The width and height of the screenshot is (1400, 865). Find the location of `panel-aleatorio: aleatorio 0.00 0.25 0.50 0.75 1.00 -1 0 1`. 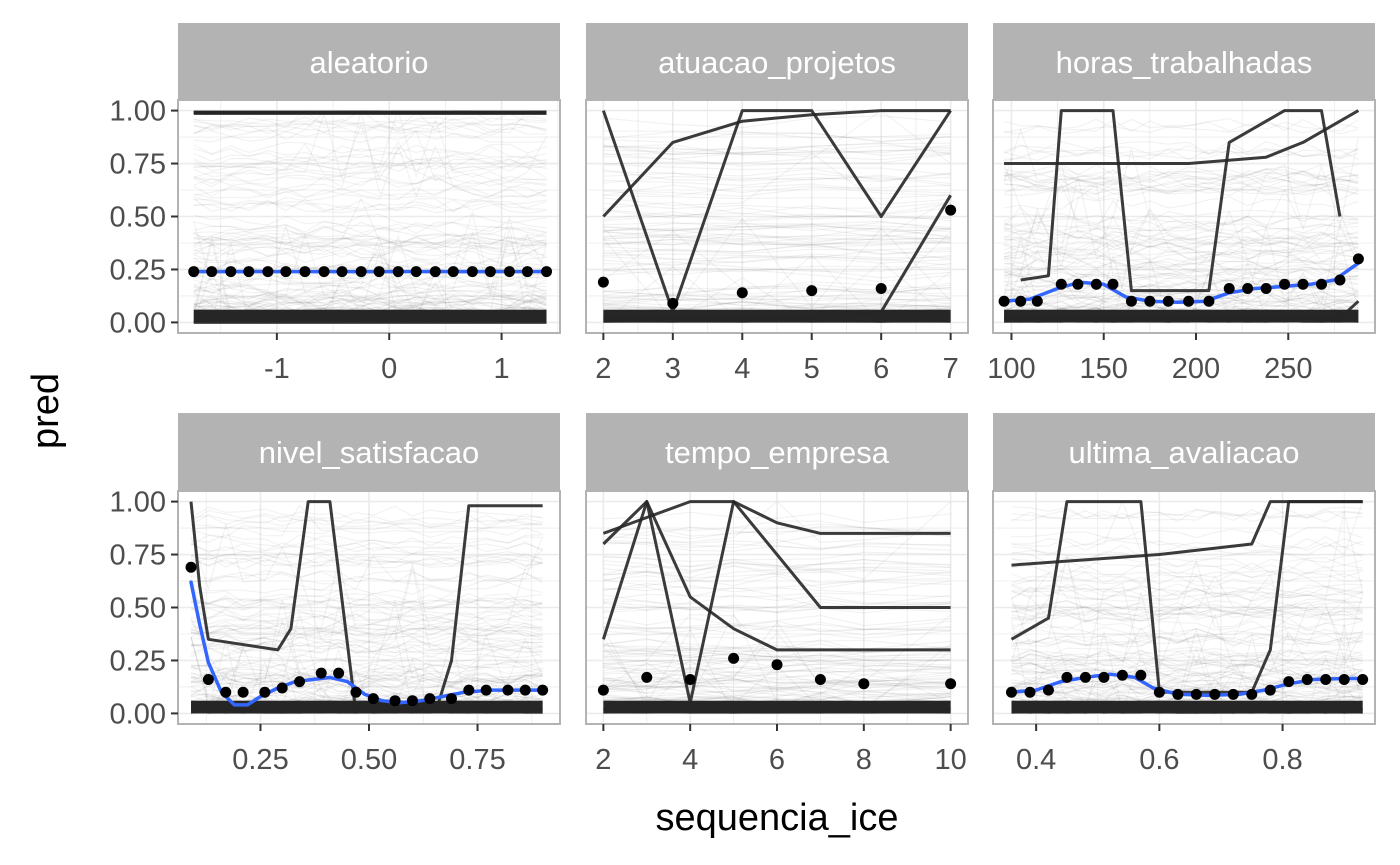

panel-aleatorio: aleatorio 0.00 0.25 0.50 0.75 1.00 -1 0 1 is located at coordinates (335, 204).